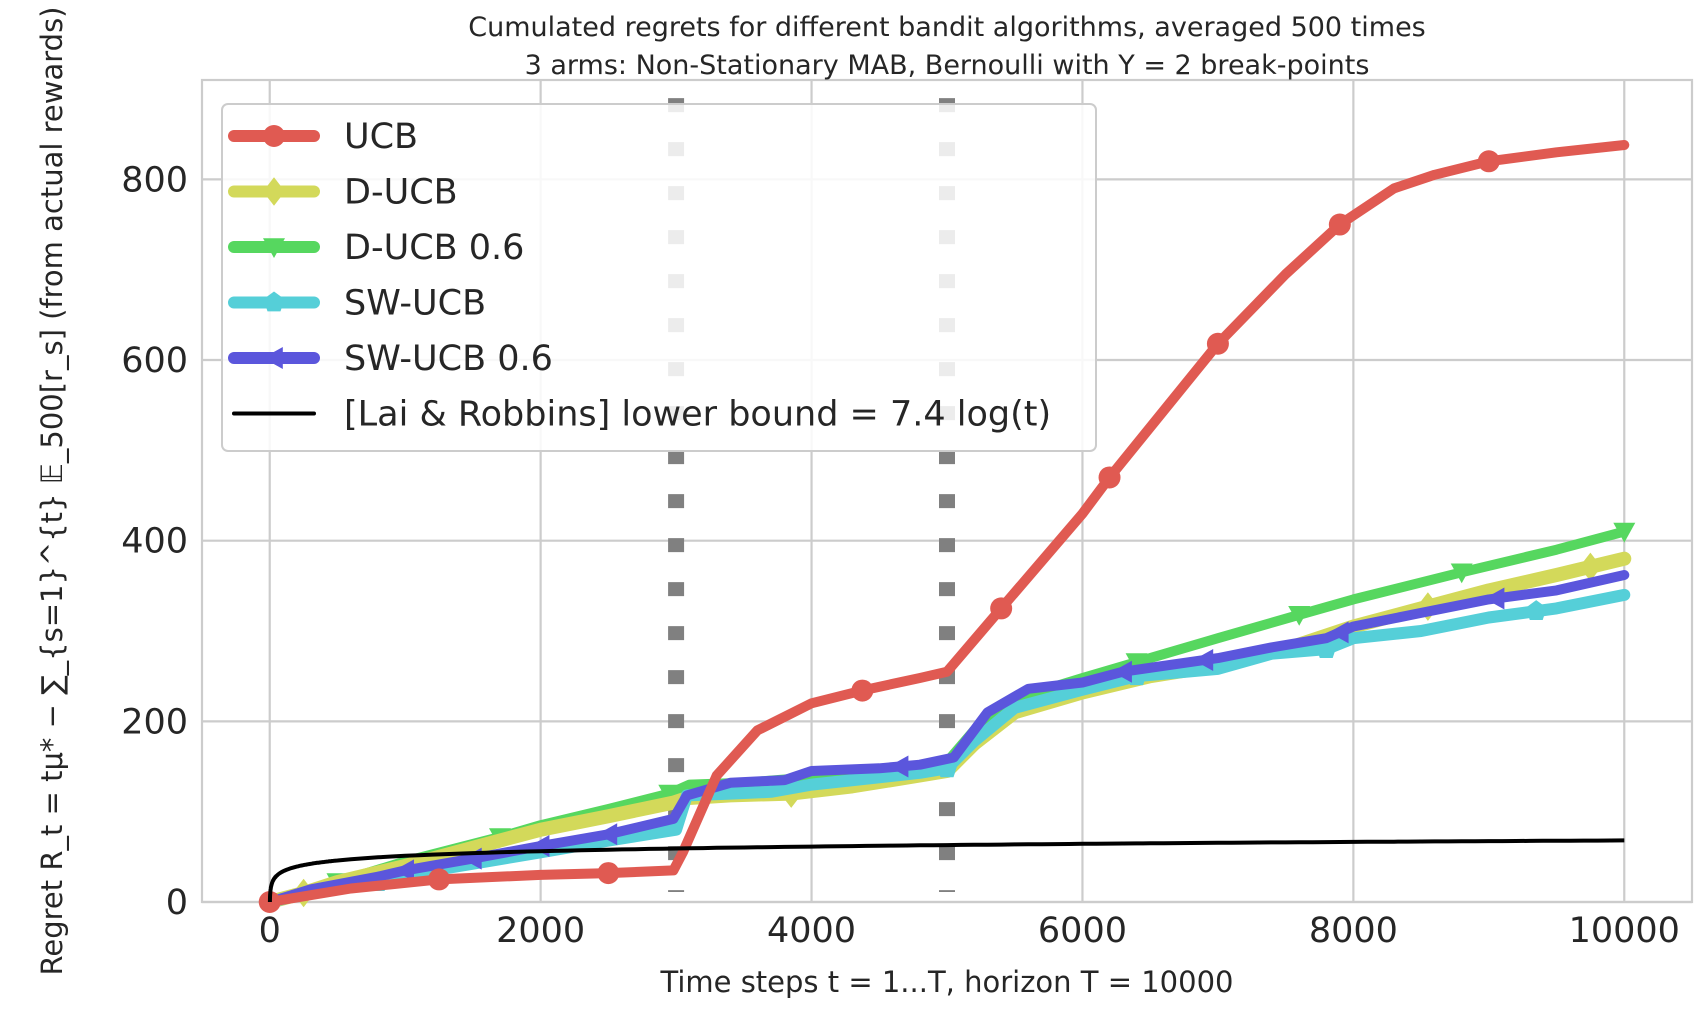  What do you see at coordinates (946, 870) in the screenshot?
I see `lower-bound-line` at bounding box center [946, 870].